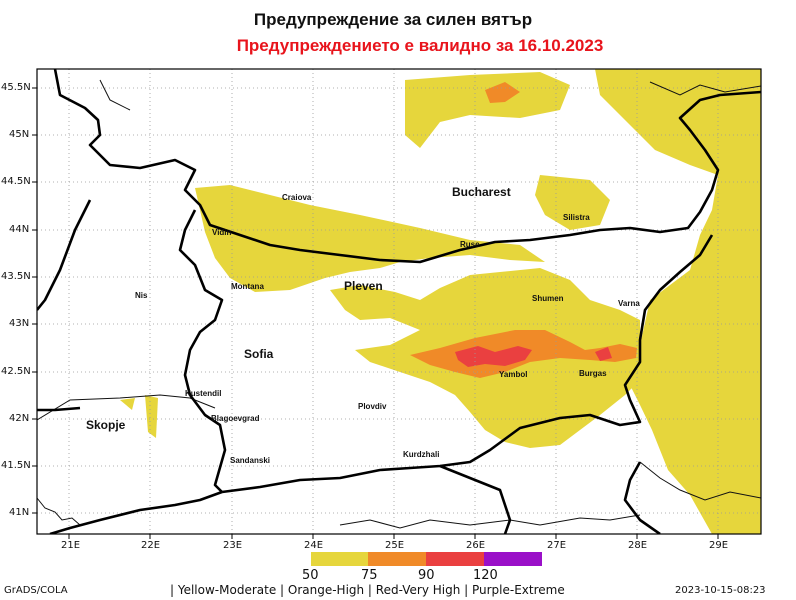  Describe the element at coordinates (548, 298) in the screenshot. I see `city-label: Shumen` at that location.